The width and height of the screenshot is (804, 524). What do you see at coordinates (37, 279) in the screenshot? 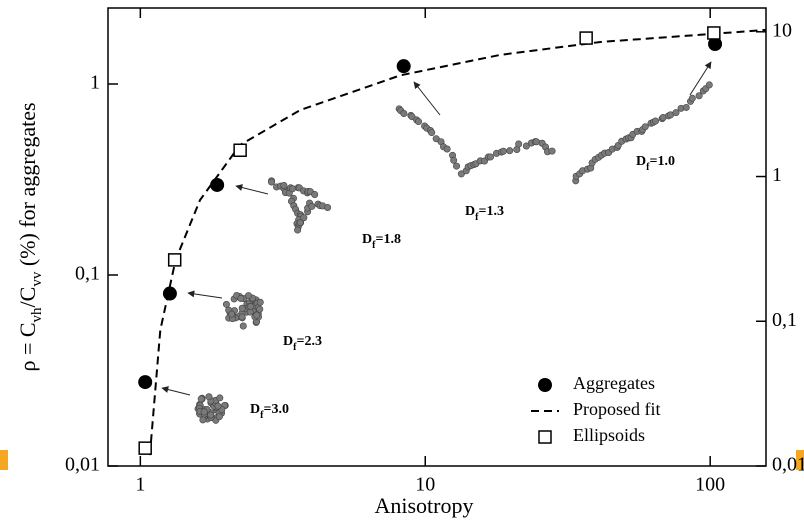
I see `y-axis-title-part: vv` at bounding box center [37, 279].